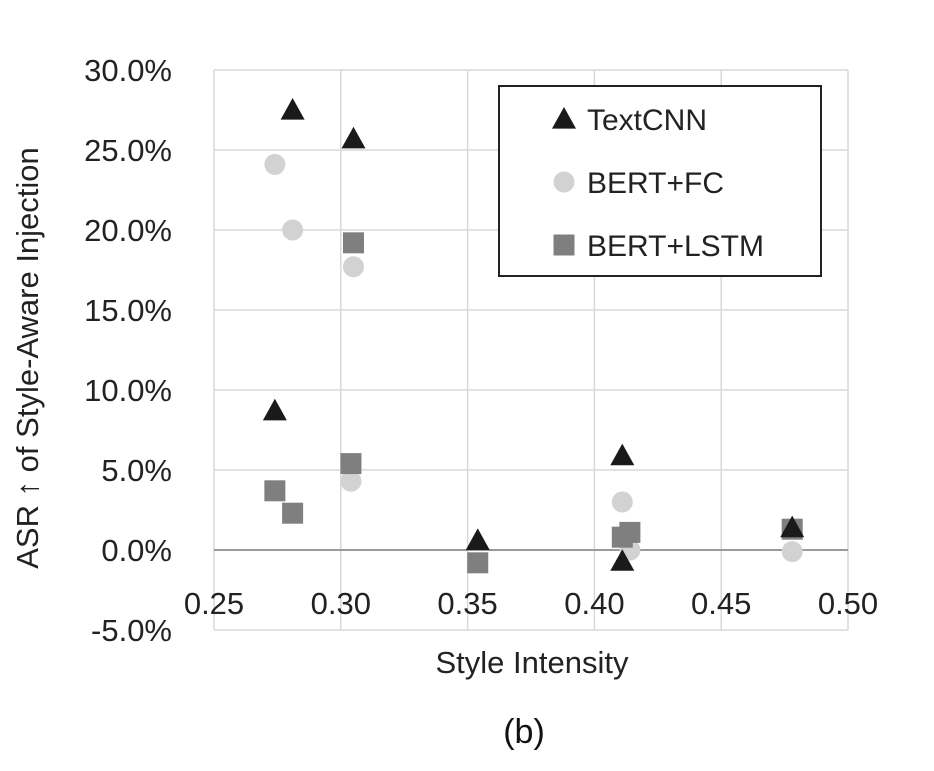  Describe the element at coordinates (128, 350) in the screenshot. I see `y-axis-tick-labels: -5.0% 0.0% 5.0% 10.0% 15.0% 20.0% 25.0% 30.0%` at that location.